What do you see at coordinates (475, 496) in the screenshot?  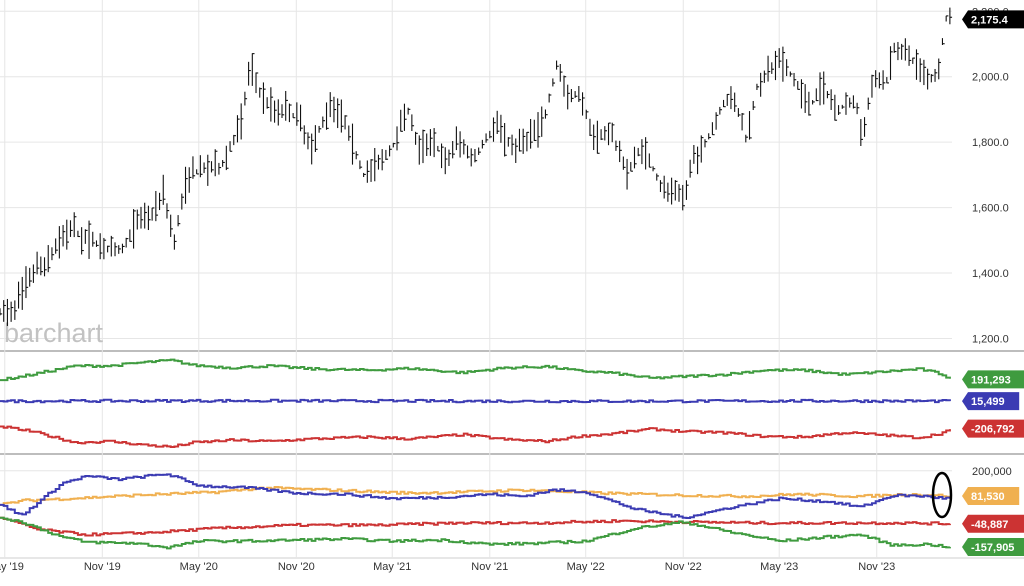 I see `trader-series-line` at bounding box center [475, 496].